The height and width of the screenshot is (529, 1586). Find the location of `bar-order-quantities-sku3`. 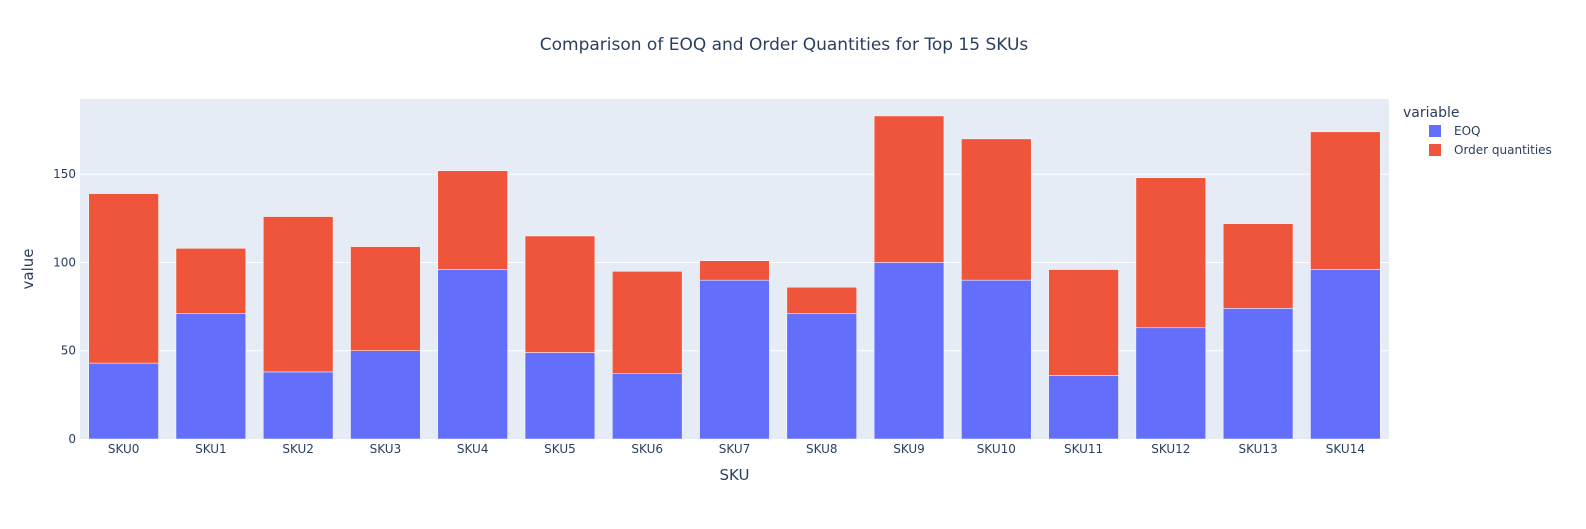

bar-order-quantities-sku3 is located at coordinates (385, 298).